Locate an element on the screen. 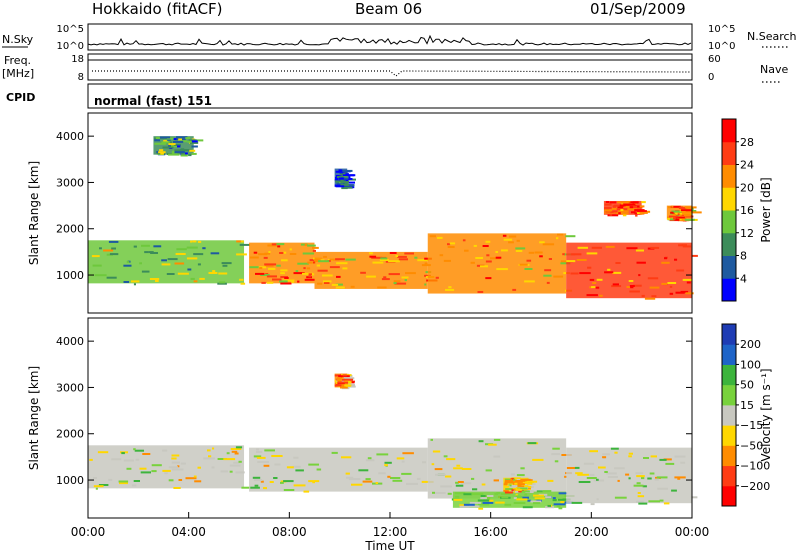  date-label: 01/Sep/2009 is located at coordinates (638, 9).